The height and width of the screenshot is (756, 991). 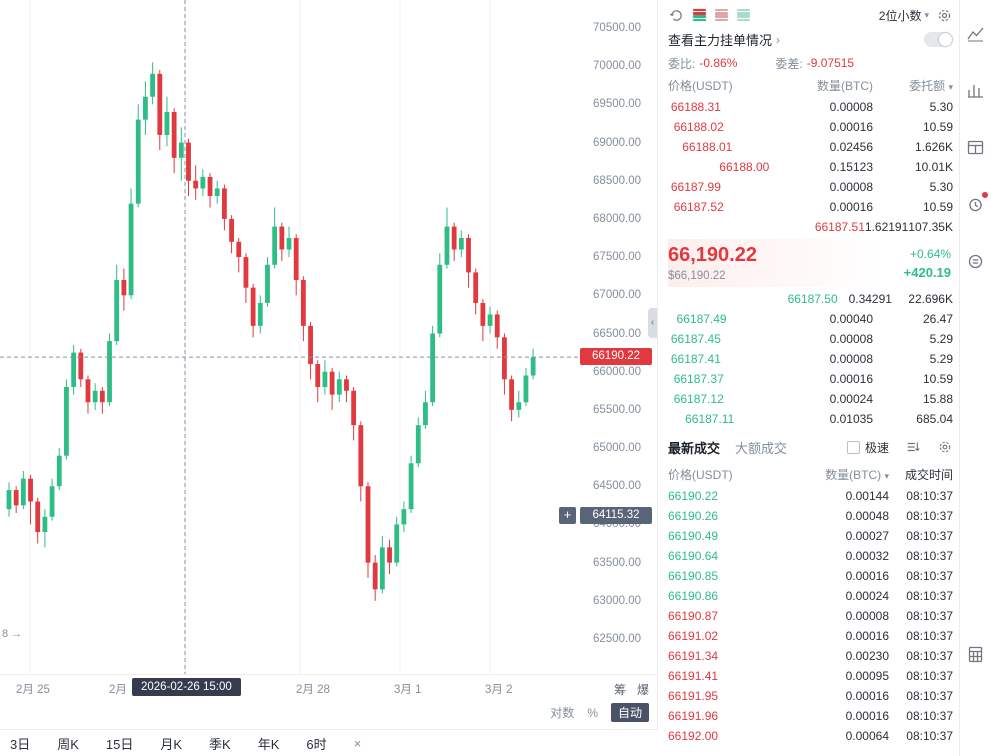 What do you see at coordinates (642, 690) in the screenshot?
I see `liquidation-indicator-button: 爆` at bounding box center [642, 690].